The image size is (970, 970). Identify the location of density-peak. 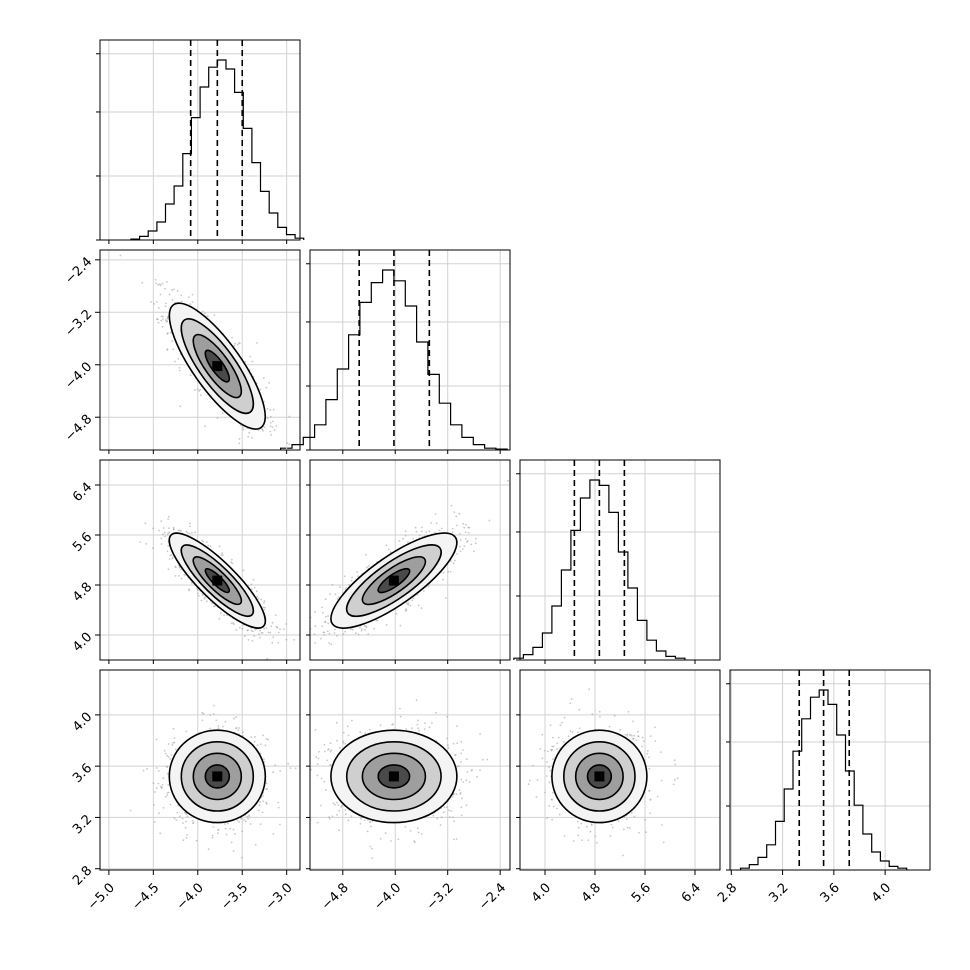
(217, 366).